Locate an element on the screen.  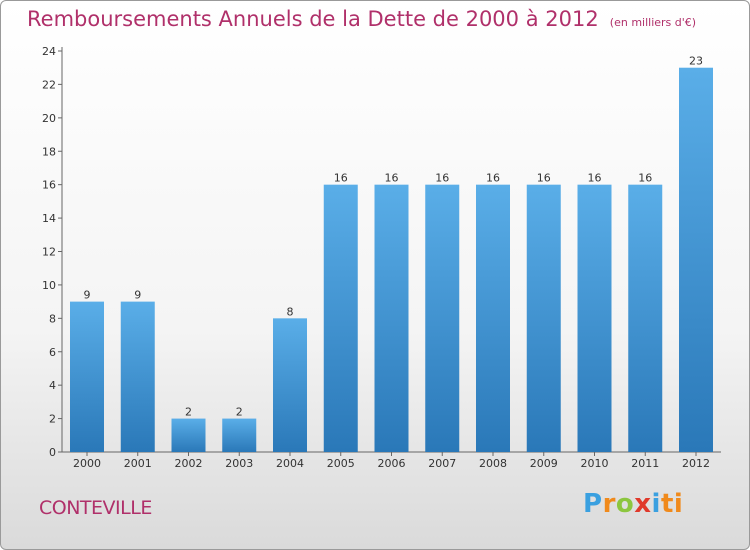
x-tick-label: 2012 is located at coordinates (696, 463).